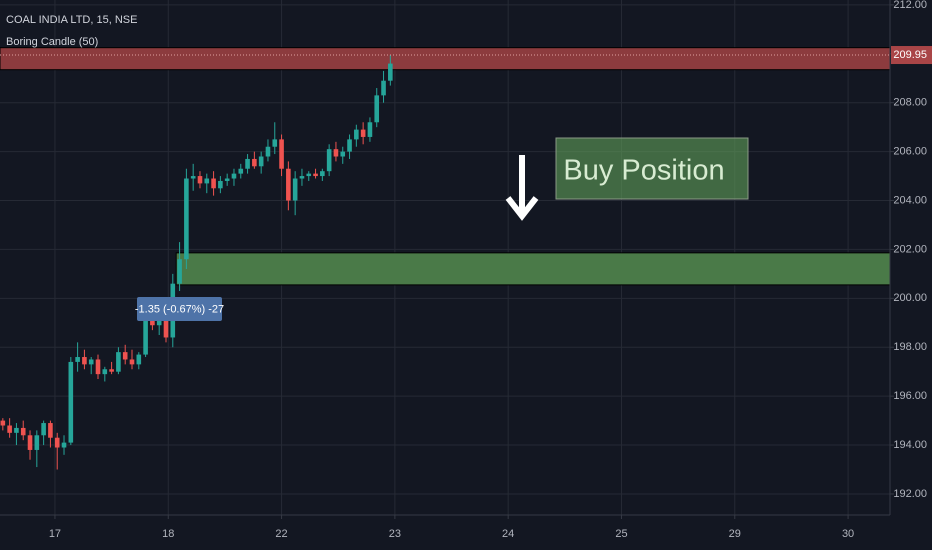  I want to click on x-tick-label: 22, so click(281, 534).